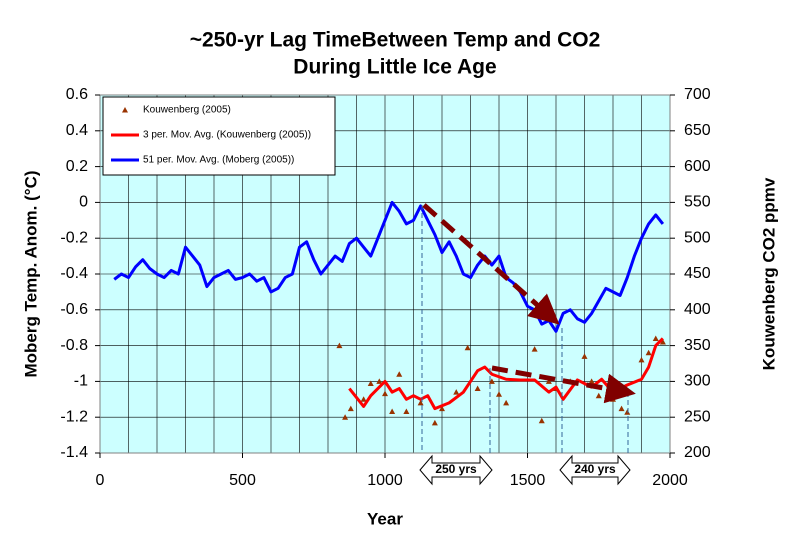 The height and width of the screenshot is (547, 799). Describe the element at coordinates (697, 416) in the screenshot. I see `y2-tick-label: 250` at that location.